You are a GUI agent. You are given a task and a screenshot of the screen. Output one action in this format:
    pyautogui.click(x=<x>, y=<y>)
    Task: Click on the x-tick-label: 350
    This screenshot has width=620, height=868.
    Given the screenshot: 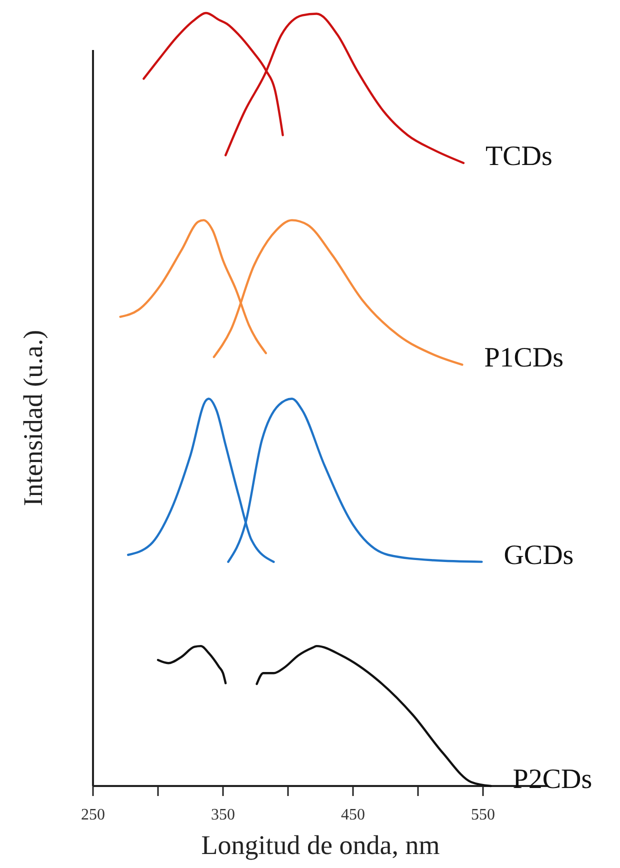 What is the action you would take?
    pyautogui.click(x=223, y=815)
    